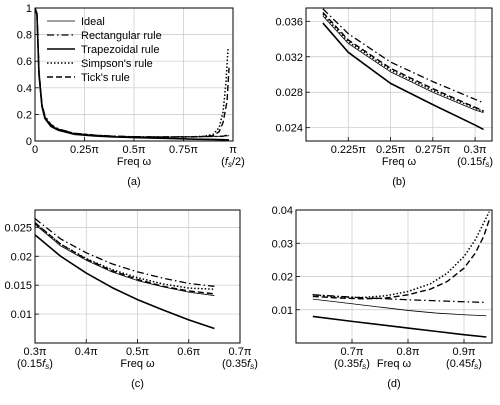 The height and width of the screenshot is (405, 500). What do you see at coordinates (29, 142) in the screenshot?
I see `y-tick-label: 0` at bounding box center [29, 142].